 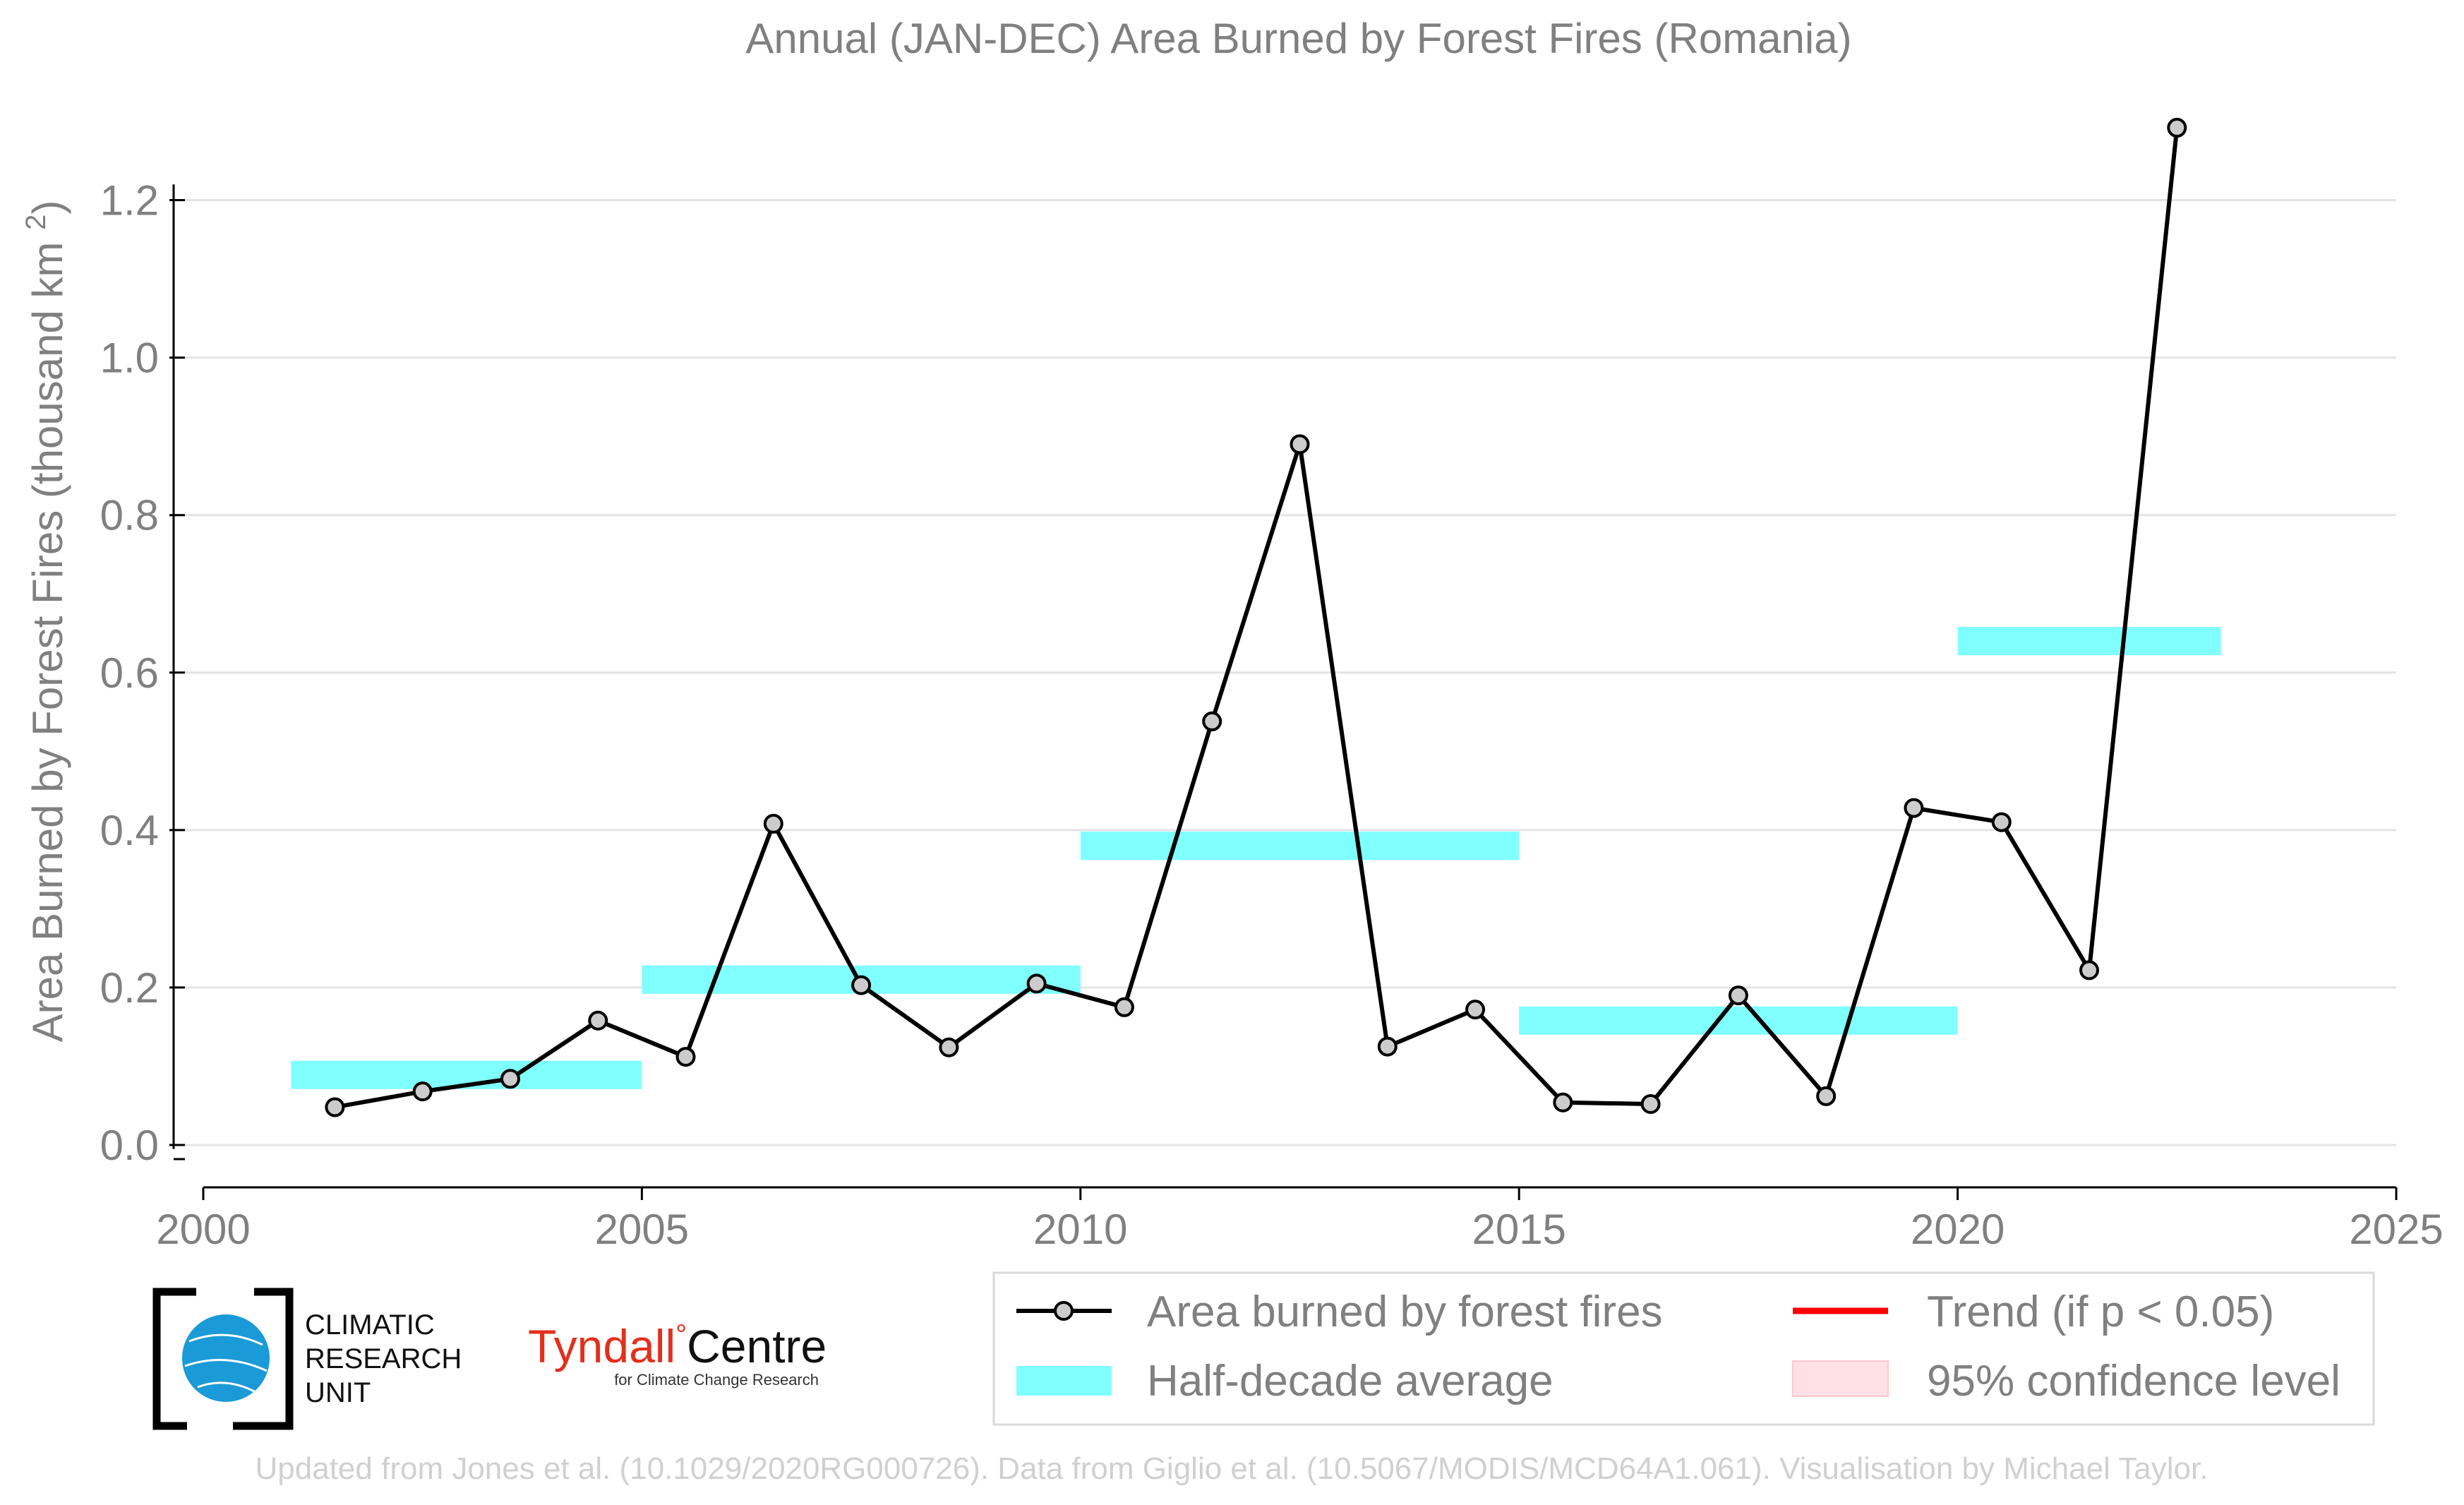 I want to click on y-axis-label-text: Area Burned by Forest Fires (thousand km, so click(x=47, y=642).